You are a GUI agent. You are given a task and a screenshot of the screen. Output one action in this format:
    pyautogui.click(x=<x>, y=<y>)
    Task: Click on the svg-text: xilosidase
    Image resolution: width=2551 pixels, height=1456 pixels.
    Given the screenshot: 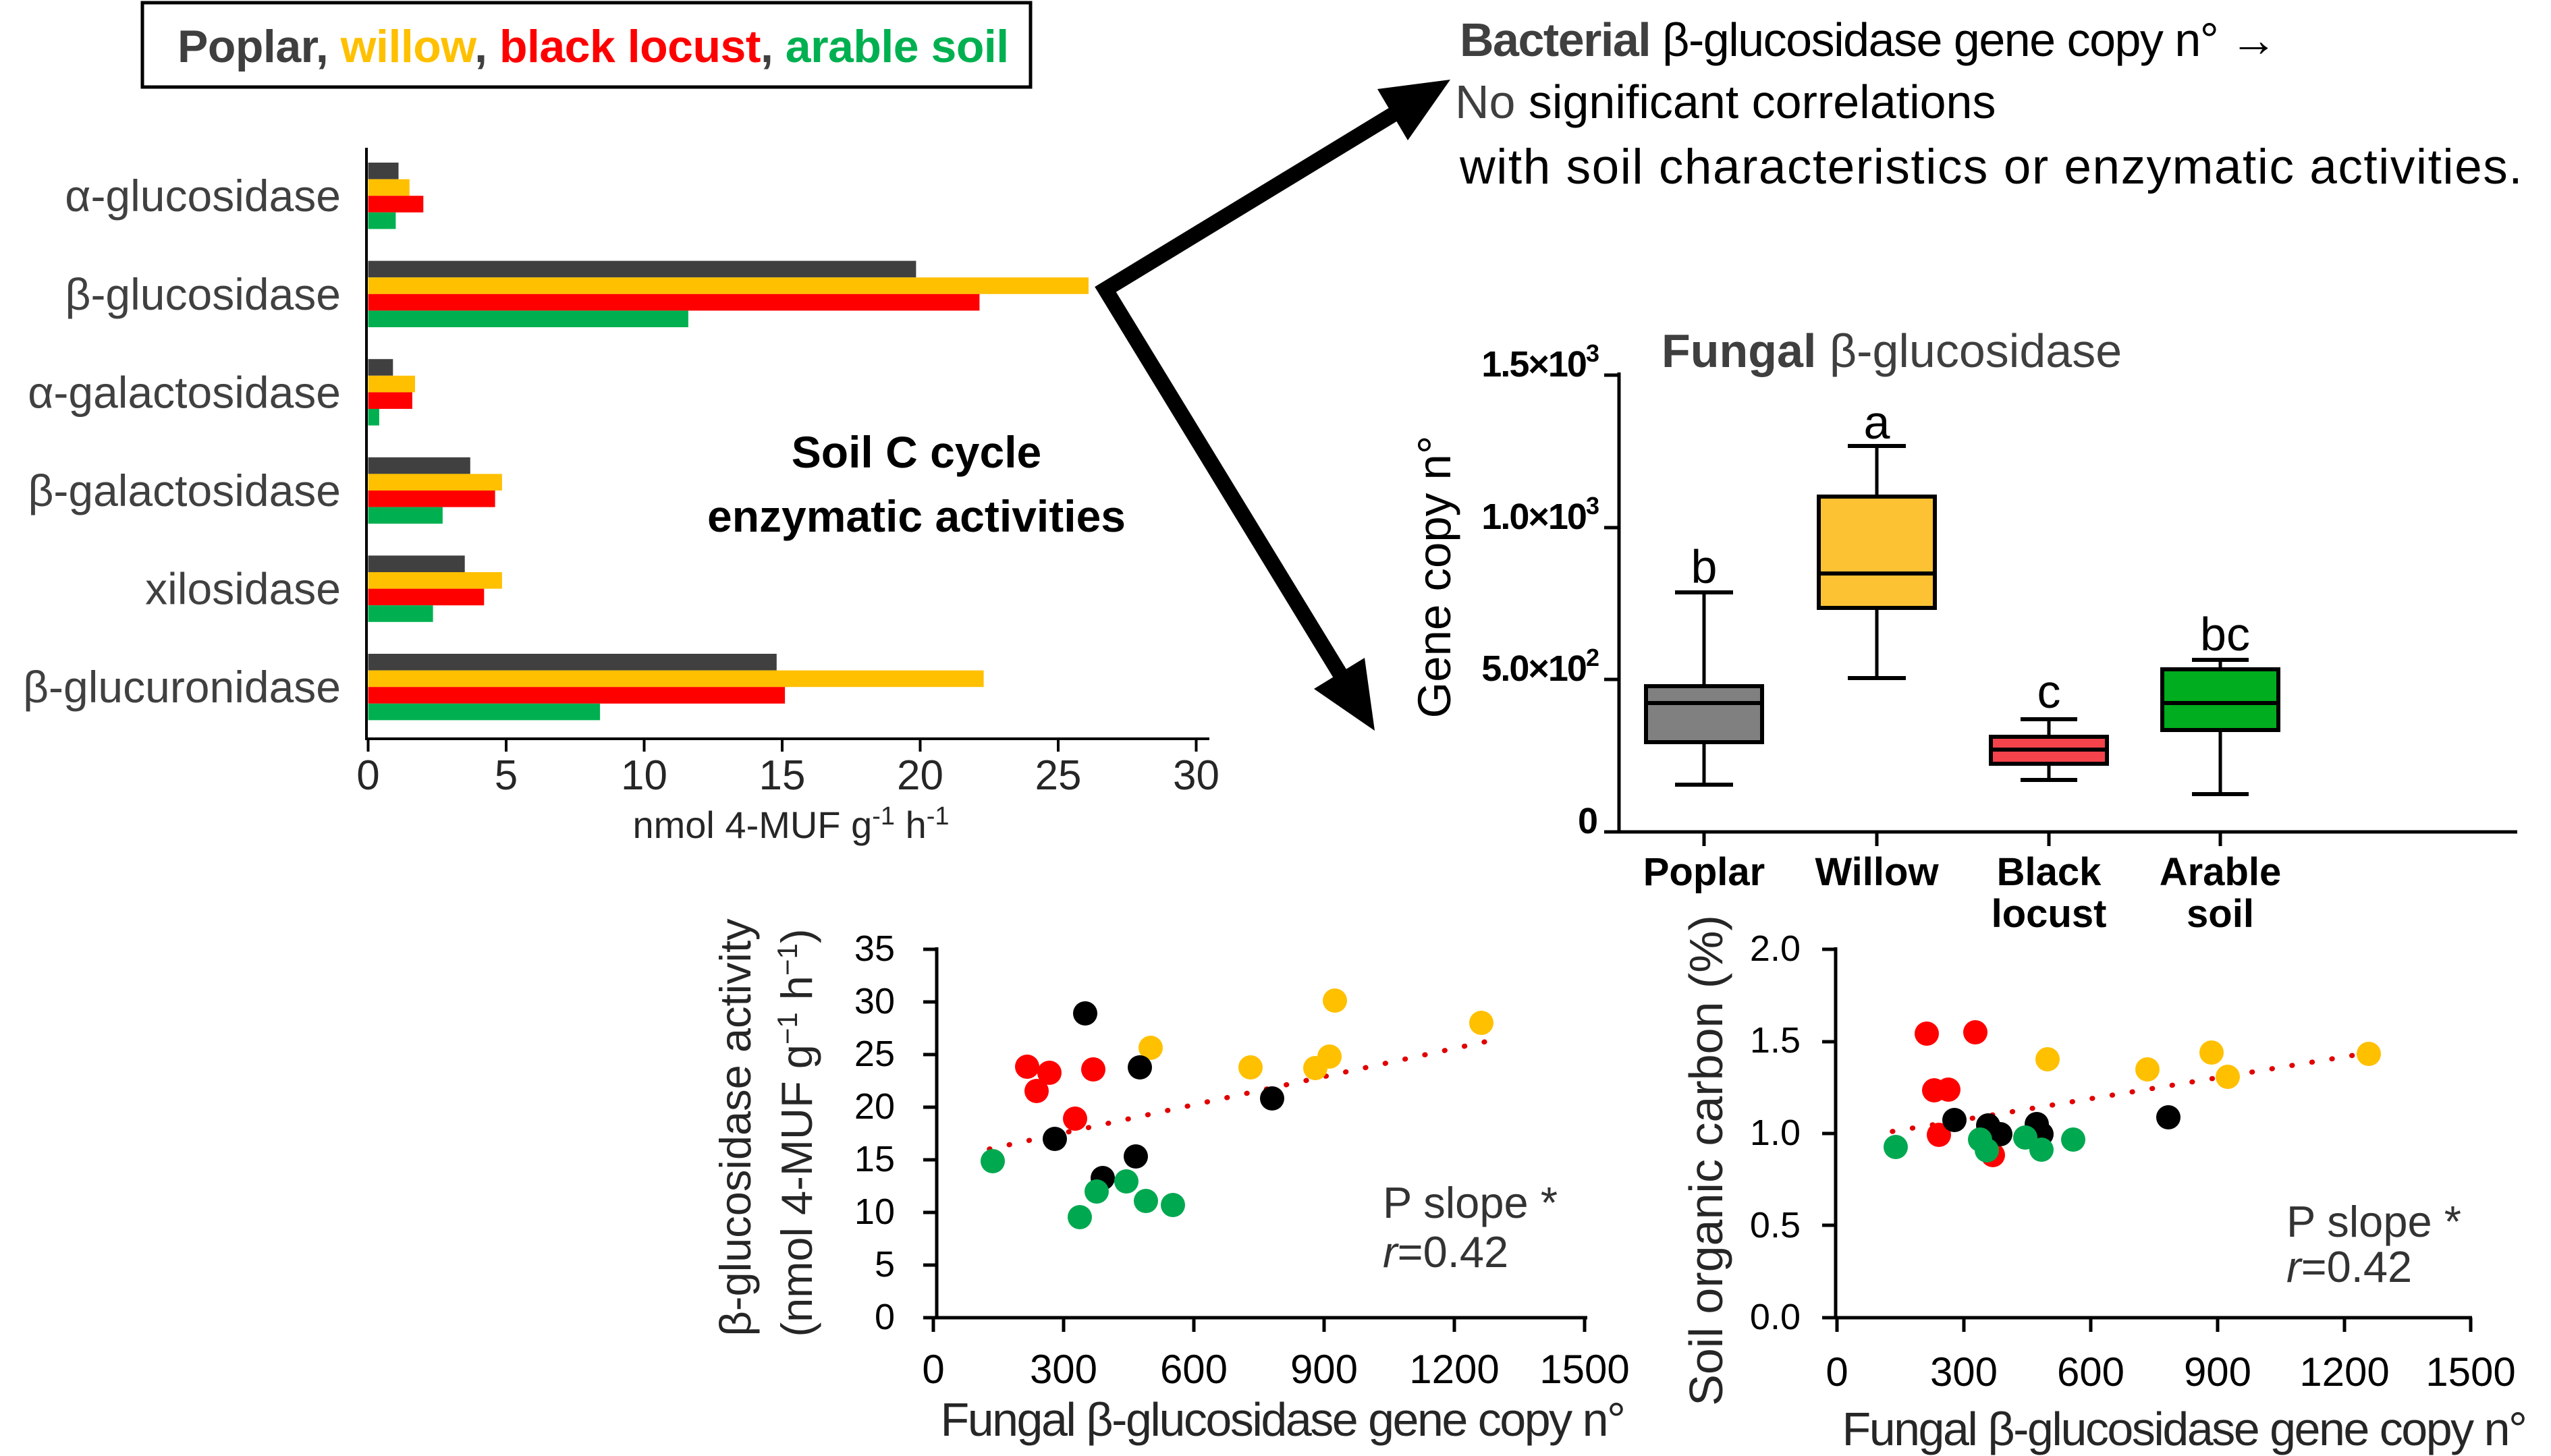 What is the action you would take?
    pyautogui.click(x=243, y=589)
    